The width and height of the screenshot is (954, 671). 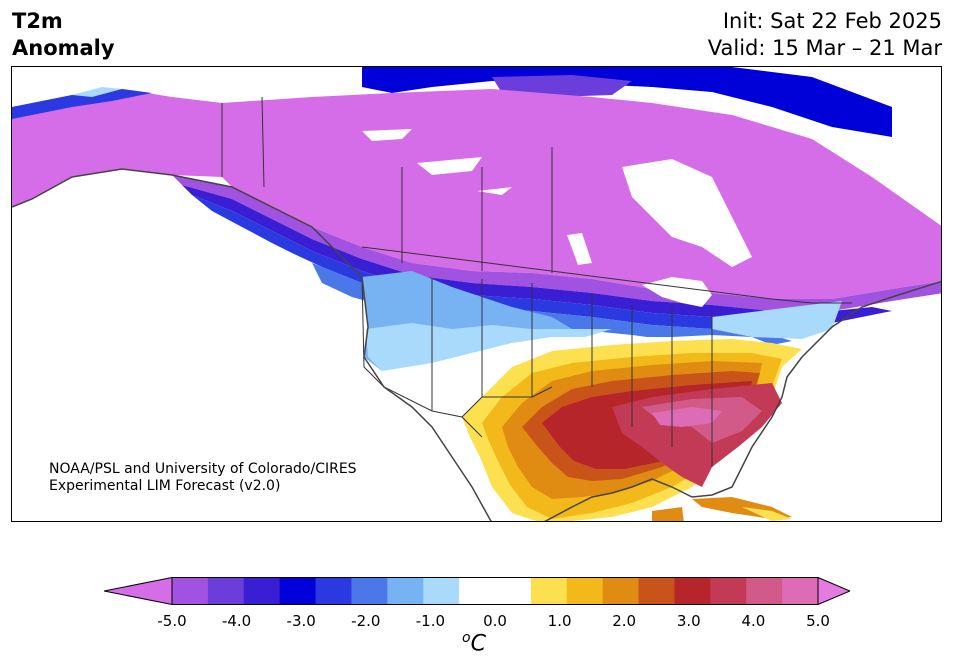 What do you see at coordinates (624, 621) in the screenshot?
I see `colorbar-tick-label: 2.0` at bounding box center [624, 621].